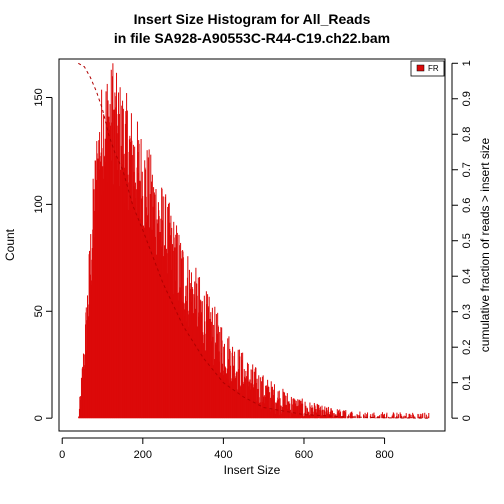 This screenshot has height=504, width=504. I want to click on x-tick-label: 400, so click(223, 455).